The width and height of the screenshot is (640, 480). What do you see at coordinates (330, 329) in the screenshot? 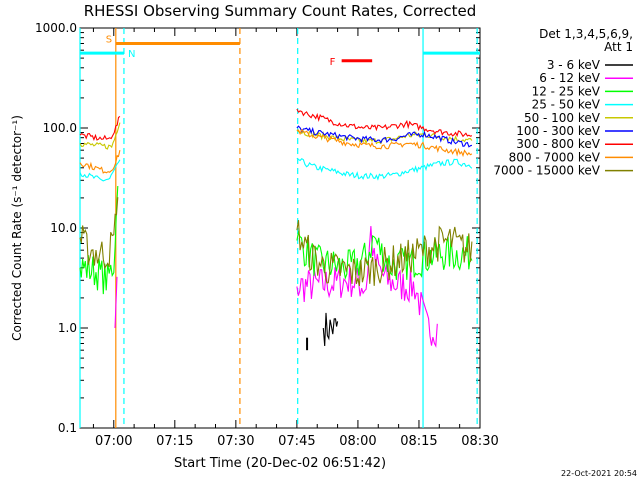
I see `series-line-3-6-kev` at bounding box center [330, 329].